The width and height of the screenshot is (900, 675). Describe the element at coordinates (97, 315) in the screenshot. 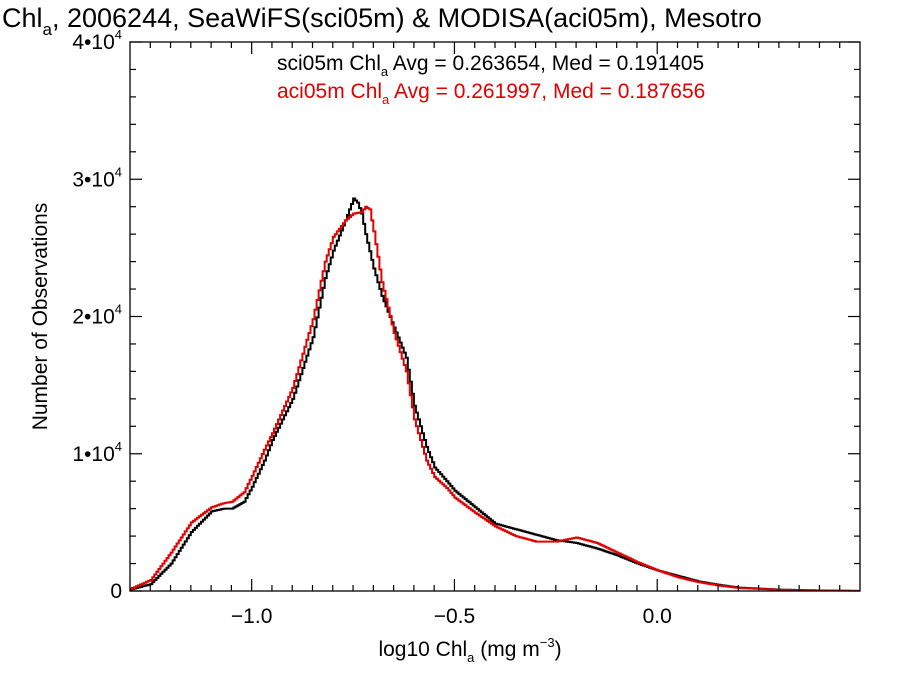

I see `y-tick-label: 2•104` at that location.